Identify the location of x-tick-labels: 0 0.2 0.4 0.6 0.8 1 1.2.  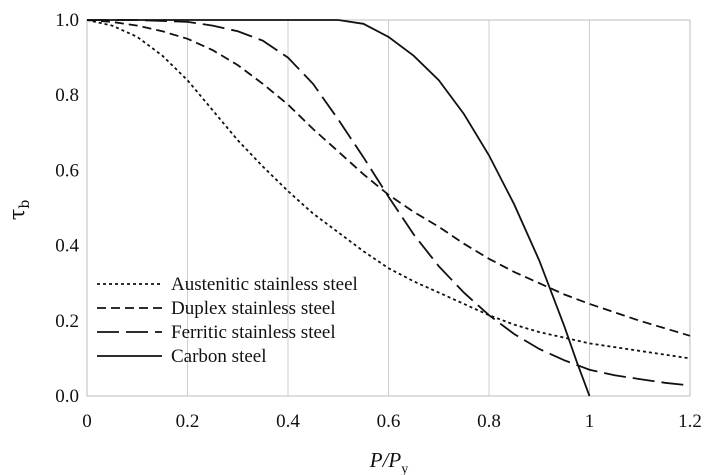
(392, 421).